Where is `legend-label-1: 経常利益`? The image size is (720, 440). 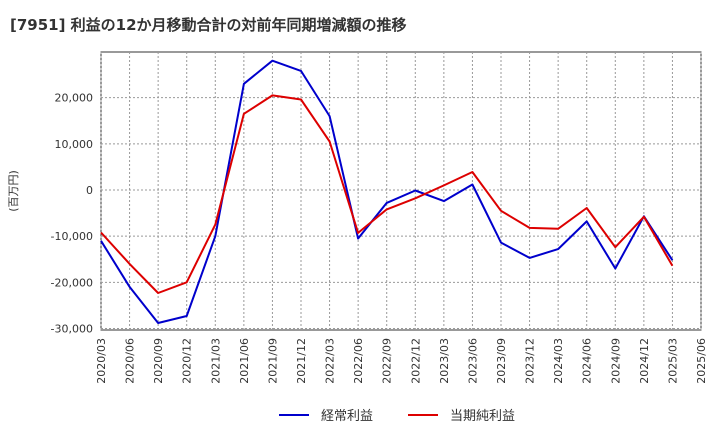 legend-label-1: 経常利益 is located at coordinates (347, 416).